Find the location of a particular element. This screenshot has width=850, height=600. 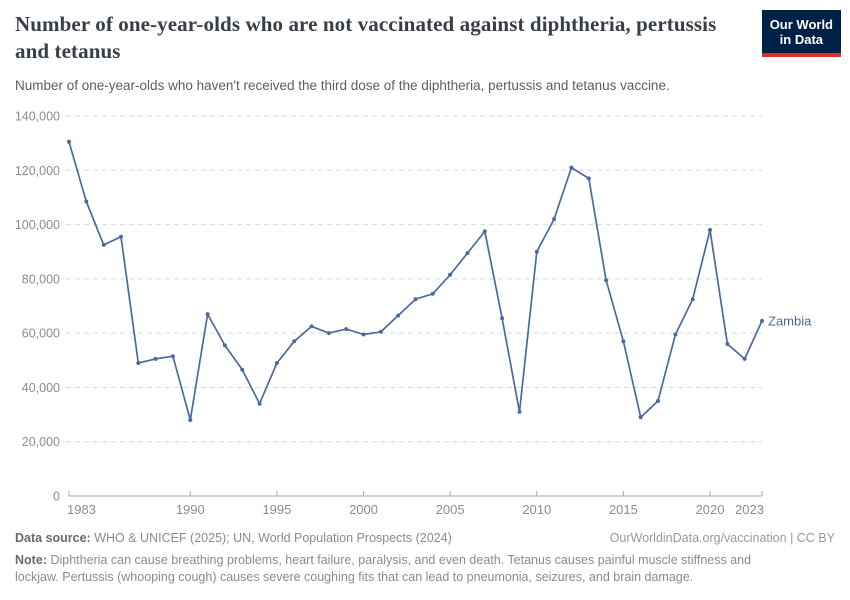

x-tick-label: 2000 is located at coordinates (363, 509).